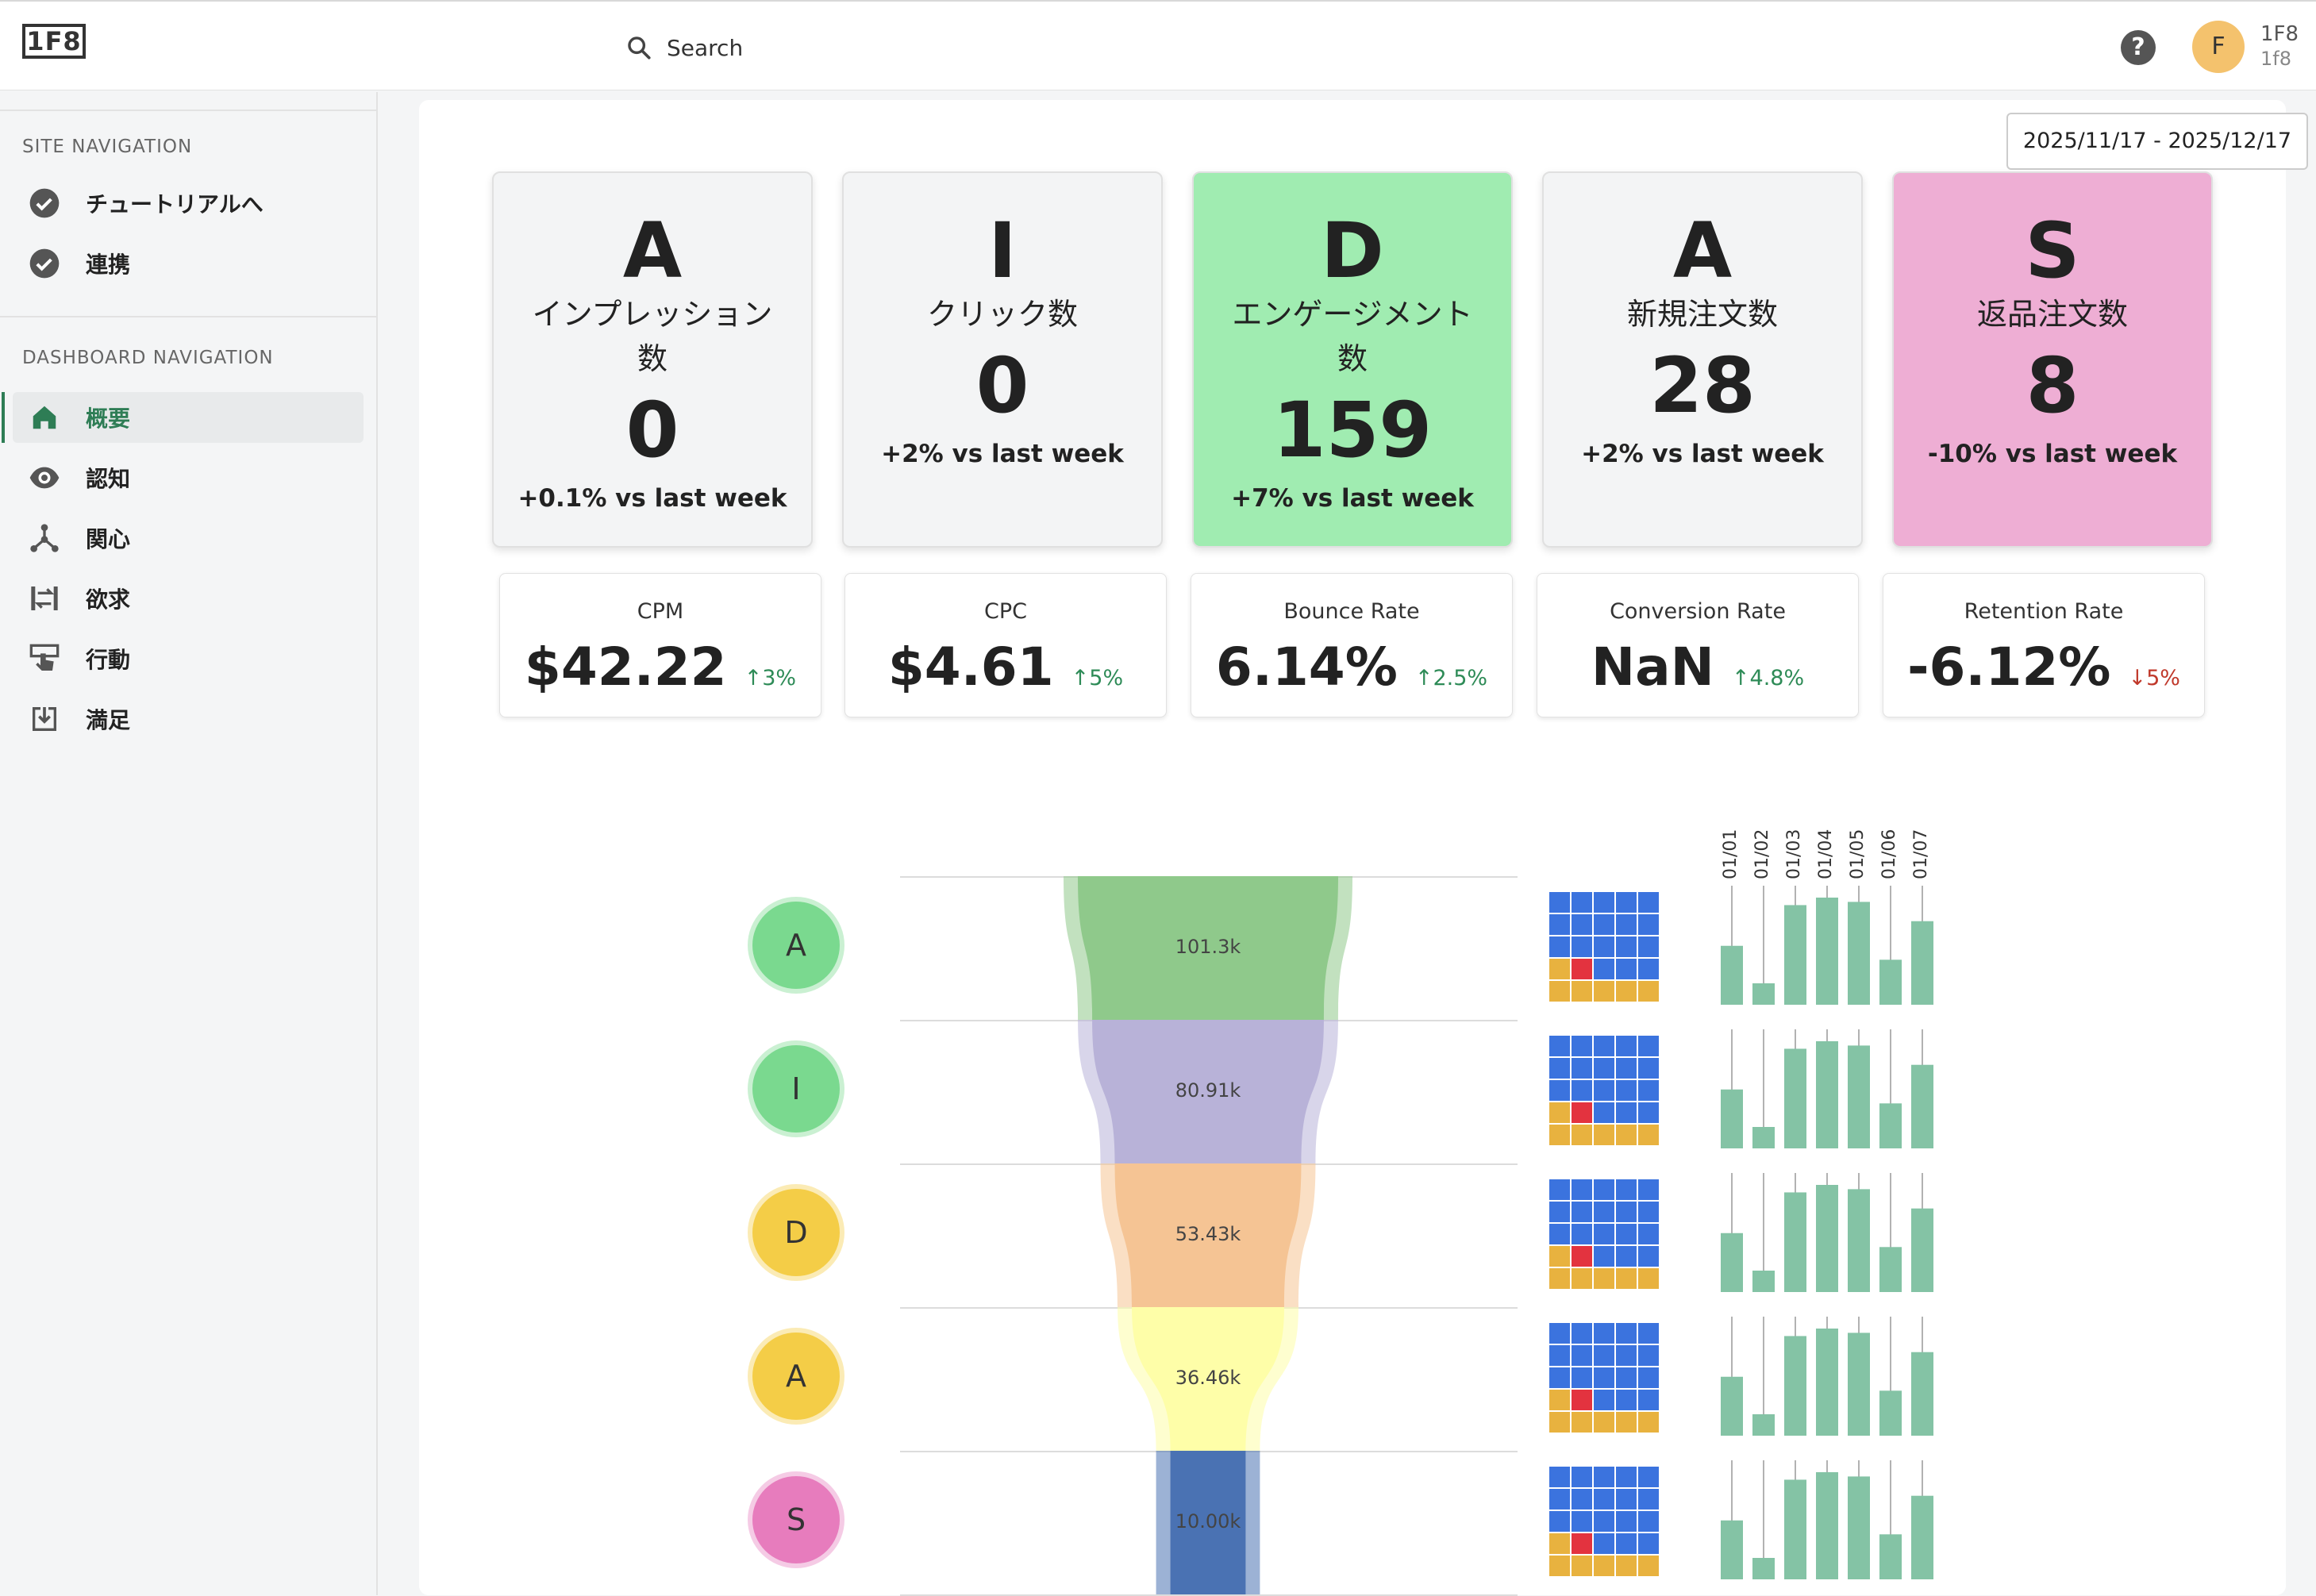  What do you see at coordinates (2275, 59) in the screenshot?
I see `user-subtitle: 1f8` at bounding box center [2275, 59].